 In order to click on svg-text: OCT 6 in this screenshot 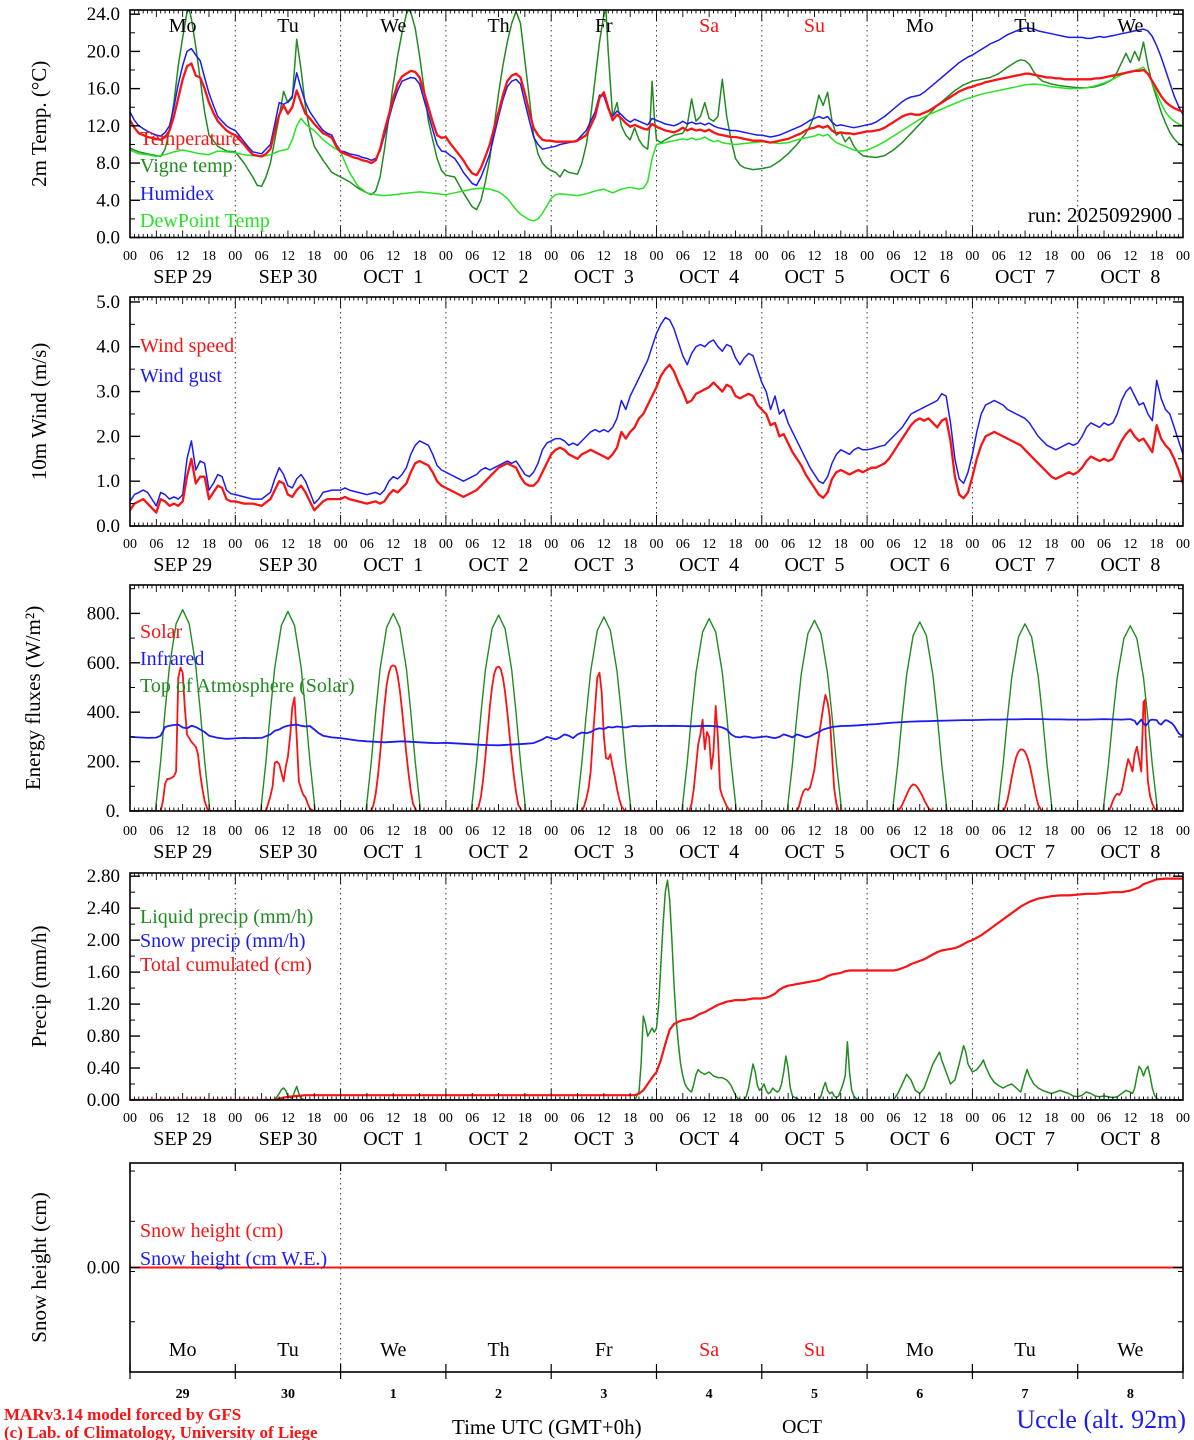, I will do `click(920, 1139)`.